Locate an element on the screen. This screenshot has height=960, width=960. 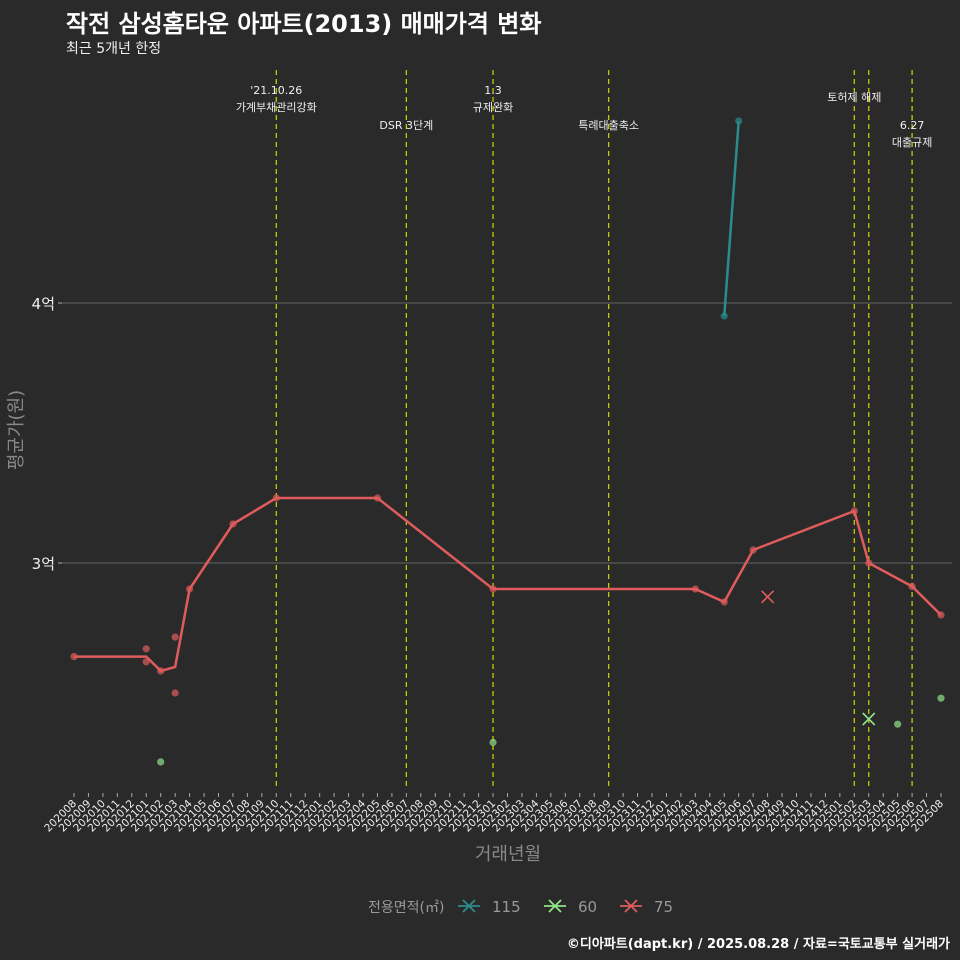
chart-title: 작전 삼성홈타운 아파트(2013) 매매가격 변화 is located at coordinates (304, 24).